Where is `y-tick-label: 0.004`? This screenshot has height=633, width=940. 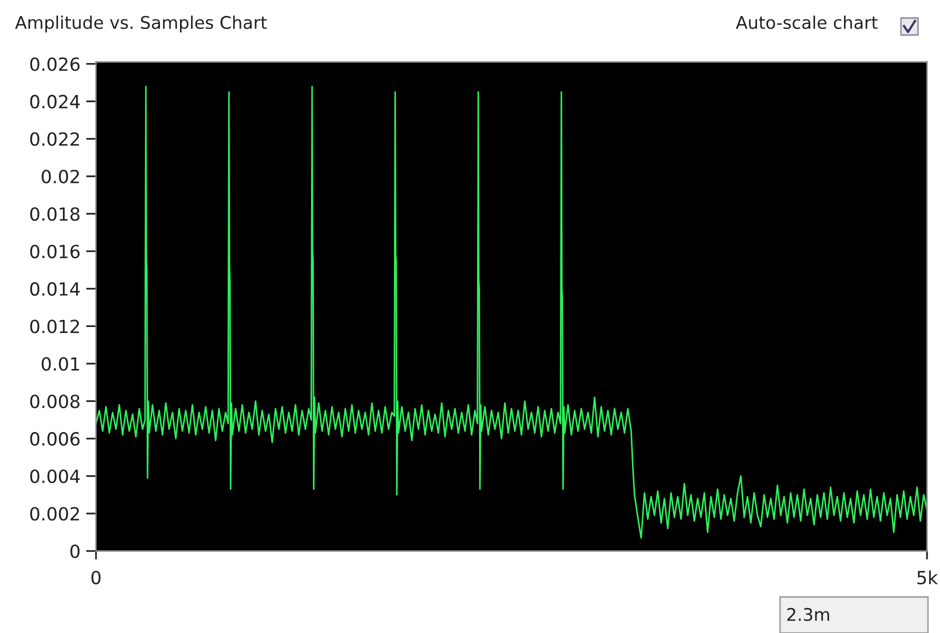 y-tick-label: 0.004 is located at coordinates (55, 477).